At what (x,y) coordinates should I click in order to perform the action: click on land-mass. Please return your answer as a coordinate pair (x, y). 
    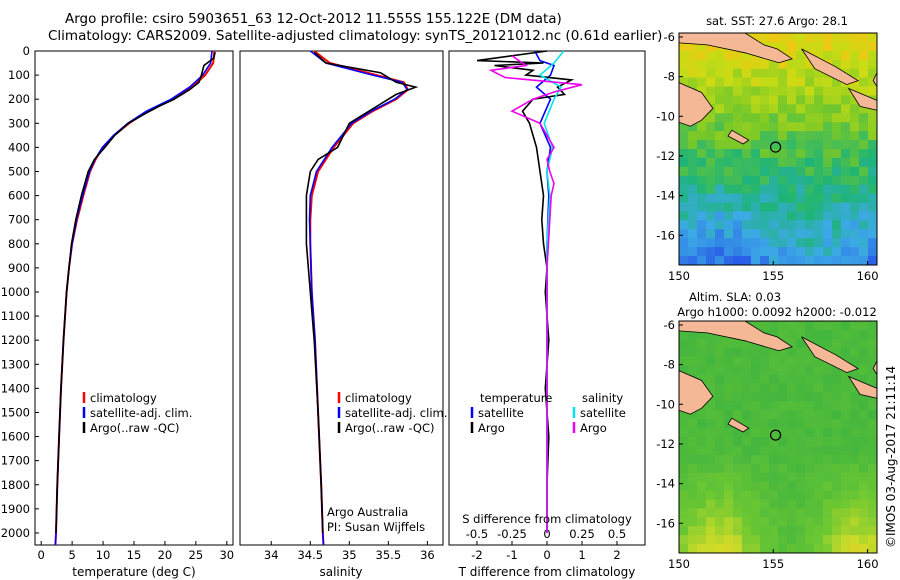
    Looking at the image, I should click on (830, 355).